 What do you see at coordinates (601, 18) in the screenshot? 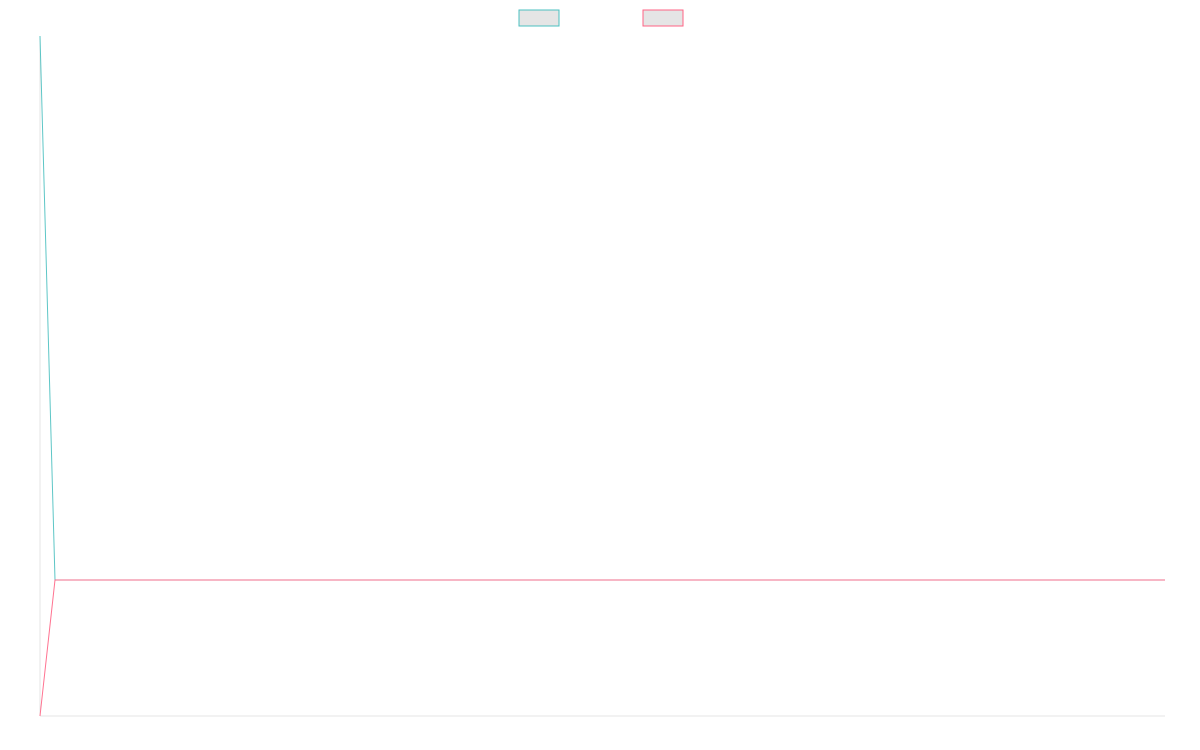
I see `legend` at bounding box center [601, 18].